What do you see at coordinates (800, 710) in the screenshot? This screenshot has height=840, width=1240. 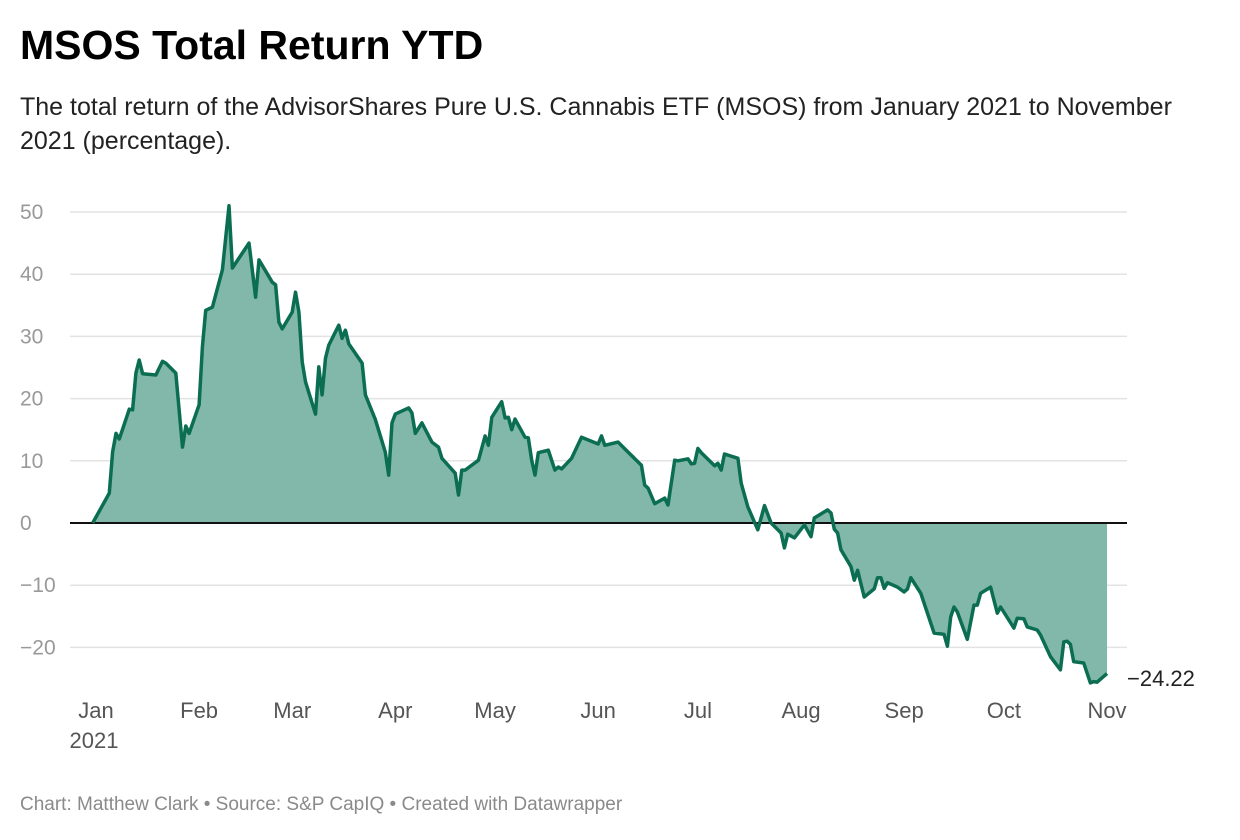 I see `x-tick-label: Aug` at bounding box center [800, 710].